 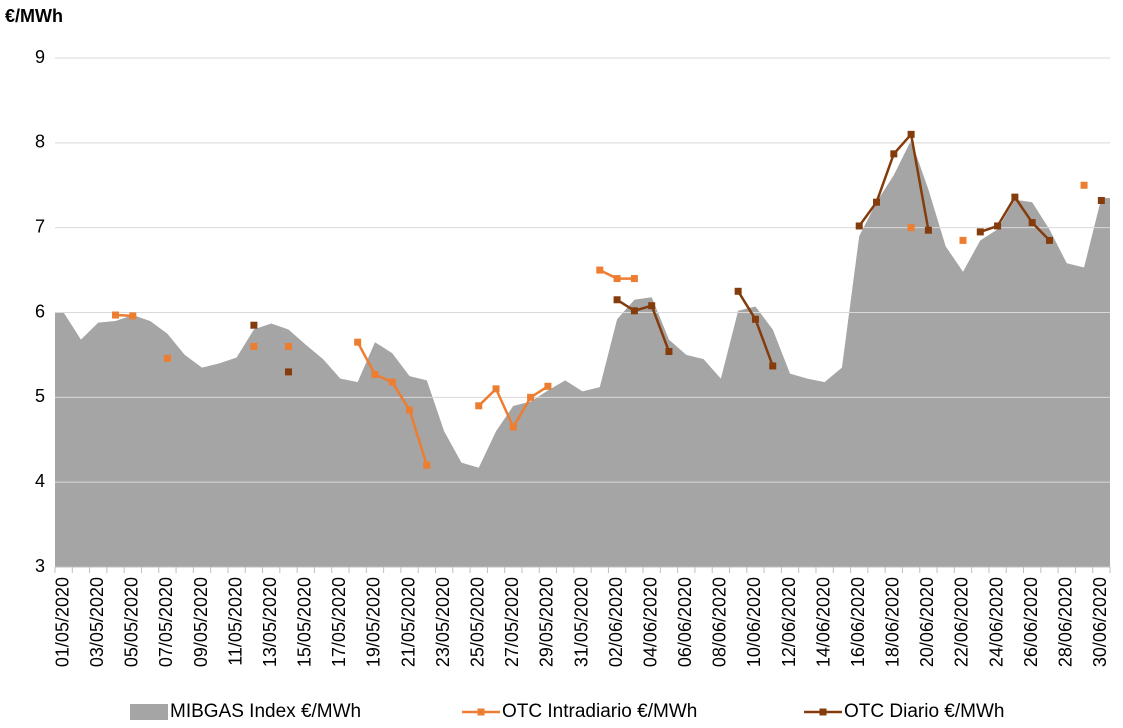 I want to click on x-tick-label: 08/06/2020, so click(x=720, y=622).